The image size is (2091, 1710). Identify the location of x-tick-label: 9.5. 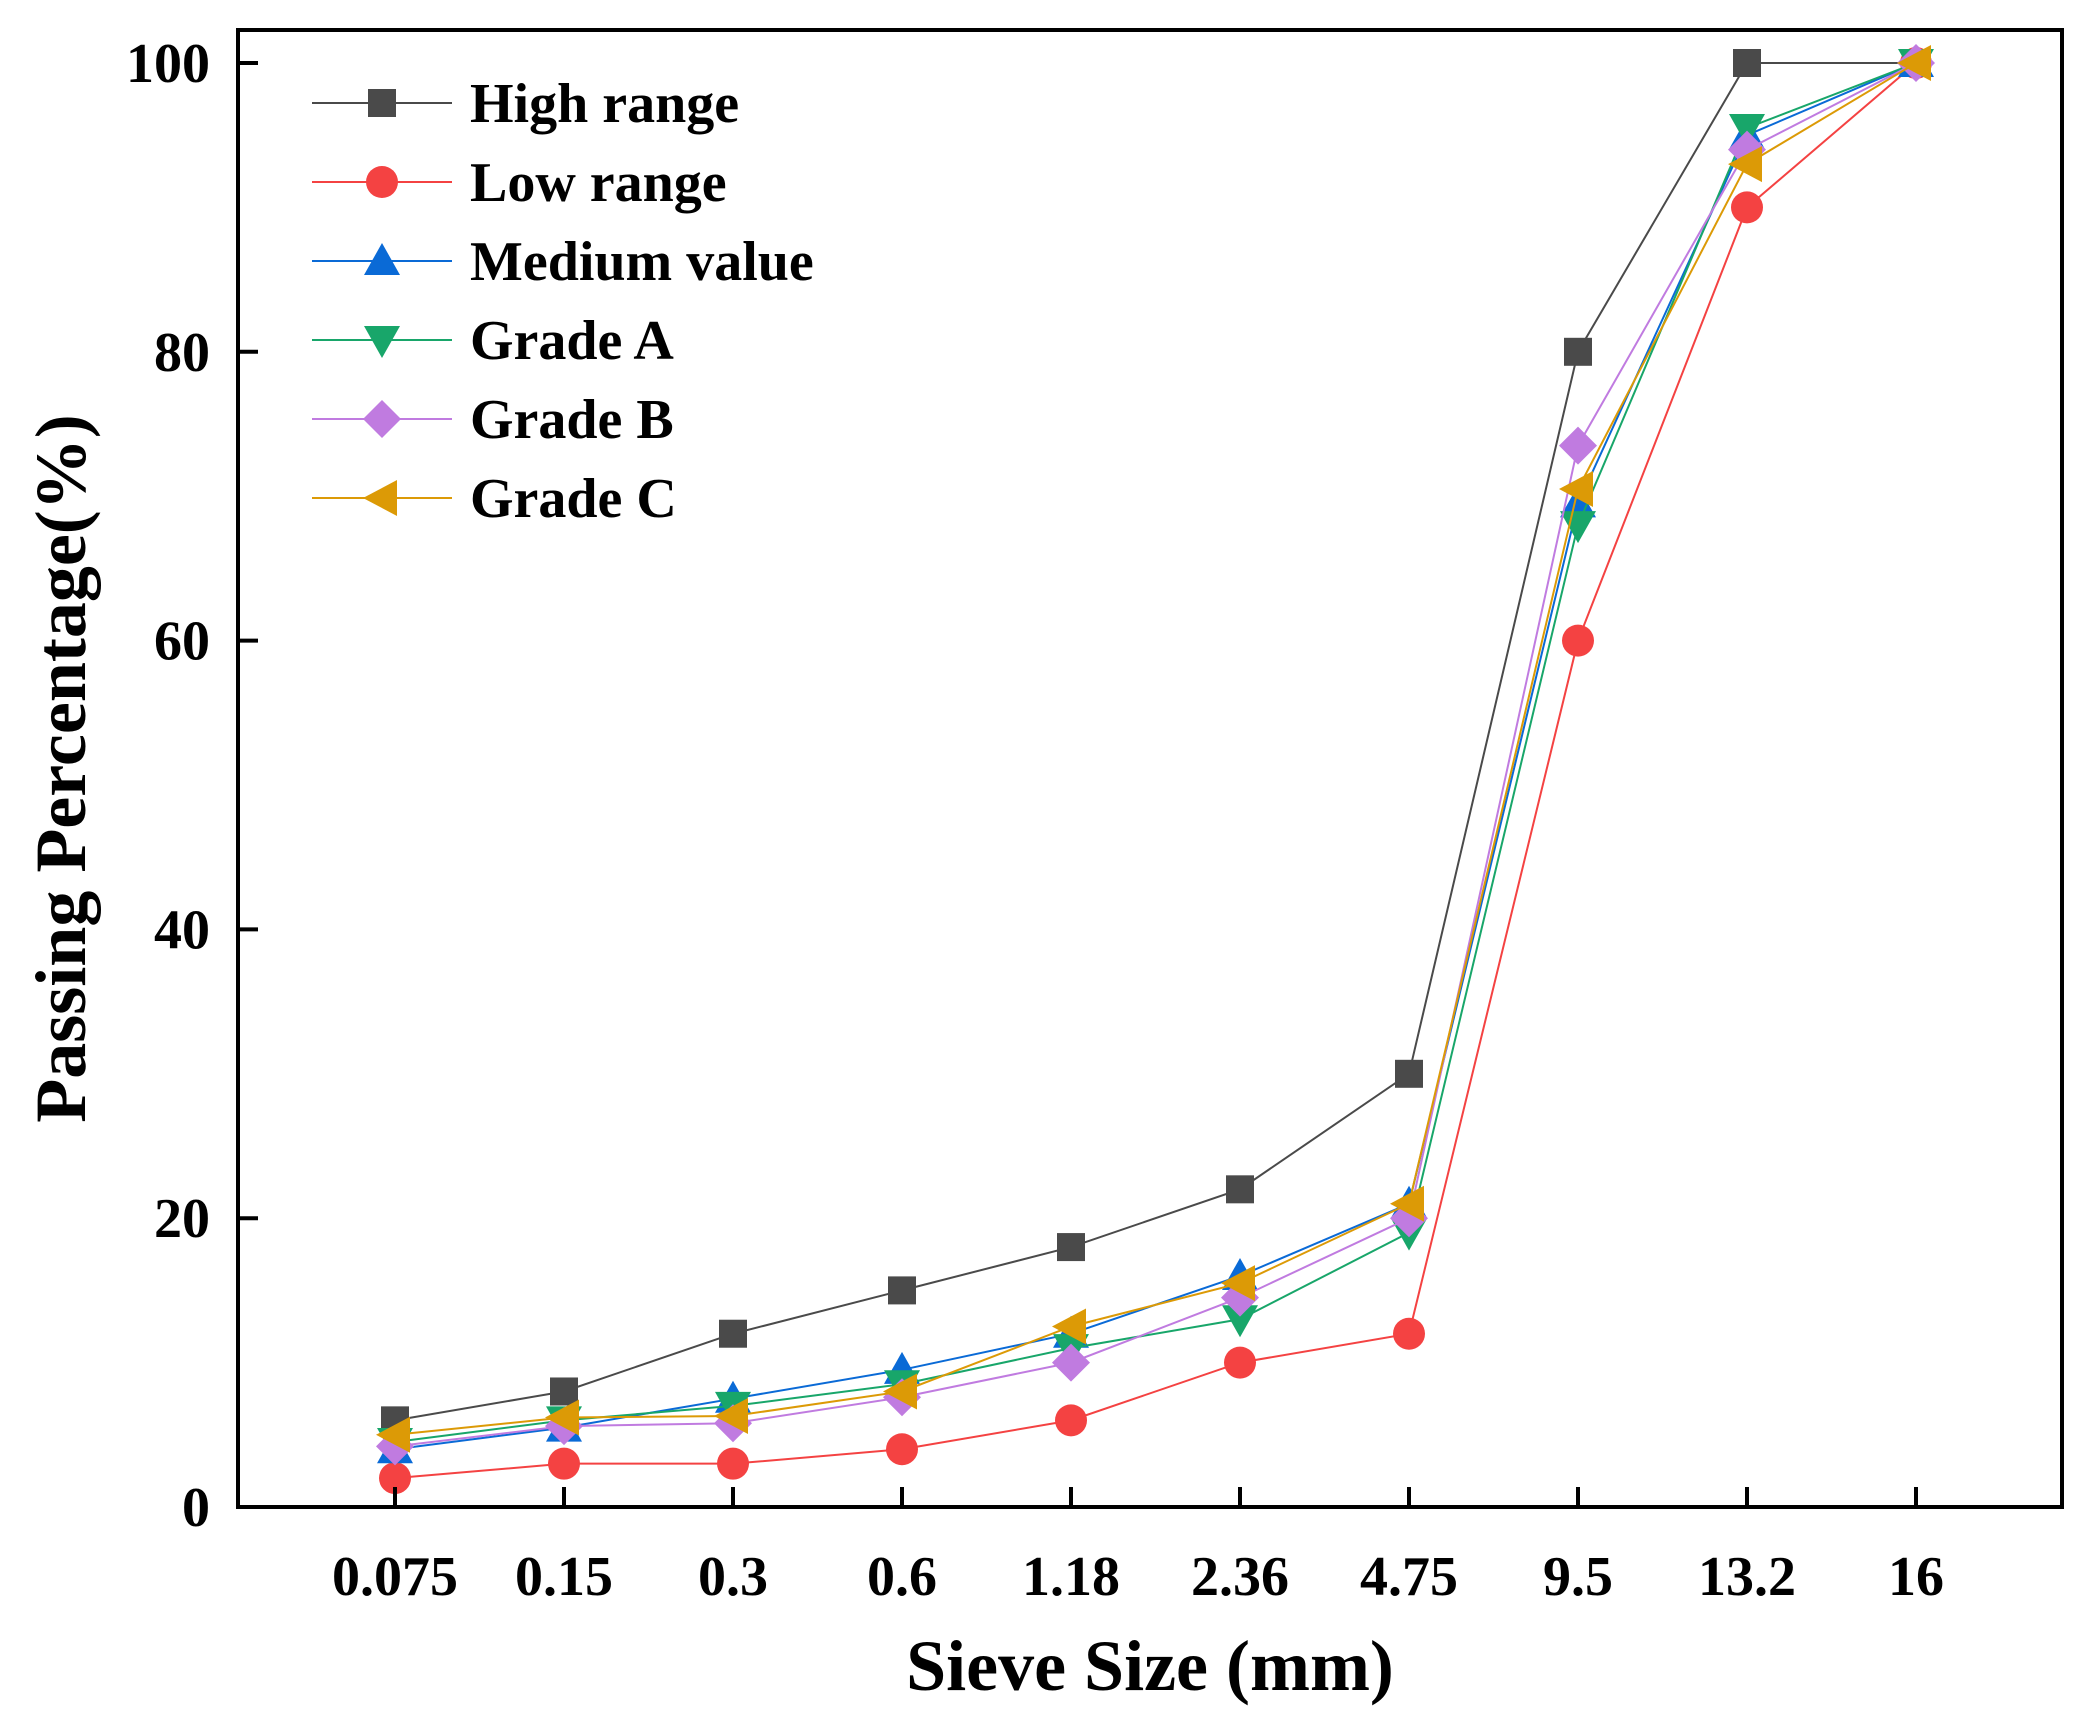
(1578, 1577).